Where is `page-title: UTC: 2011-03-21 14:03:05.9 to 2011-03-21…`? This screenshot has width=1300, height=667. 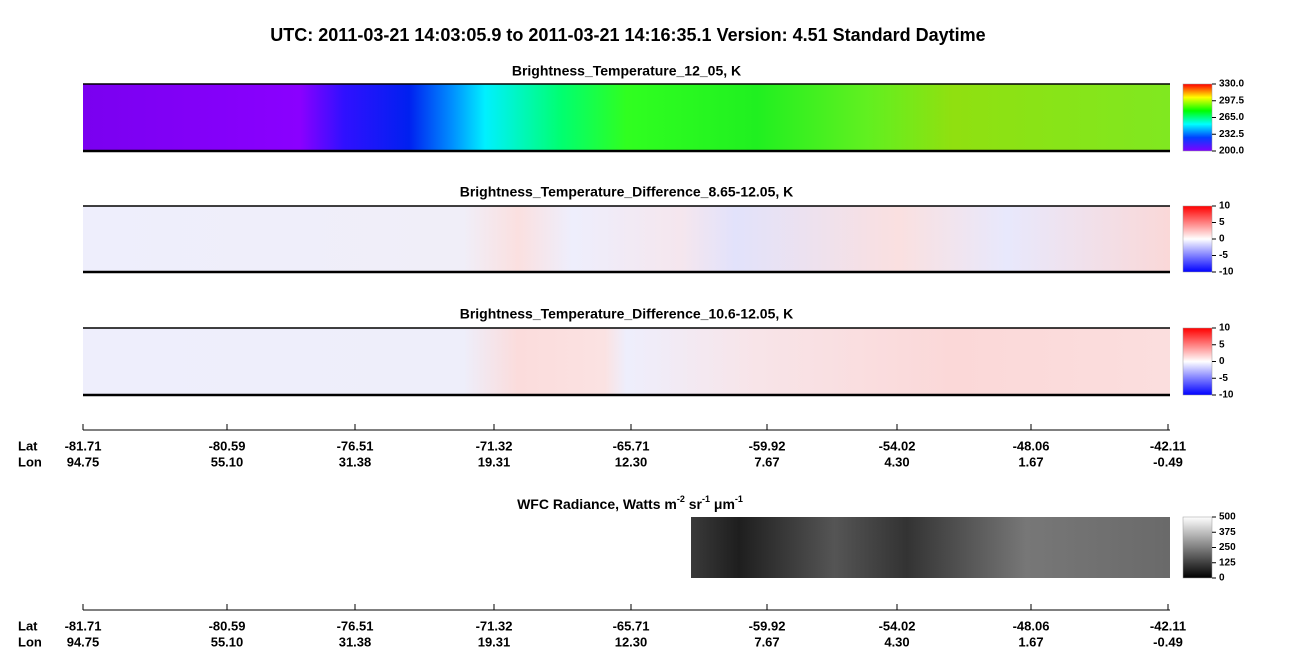 page-title: UTC: 2011-03-21 14:03:05.9 to 2011-03-21… is located at coordinates (627, 35).